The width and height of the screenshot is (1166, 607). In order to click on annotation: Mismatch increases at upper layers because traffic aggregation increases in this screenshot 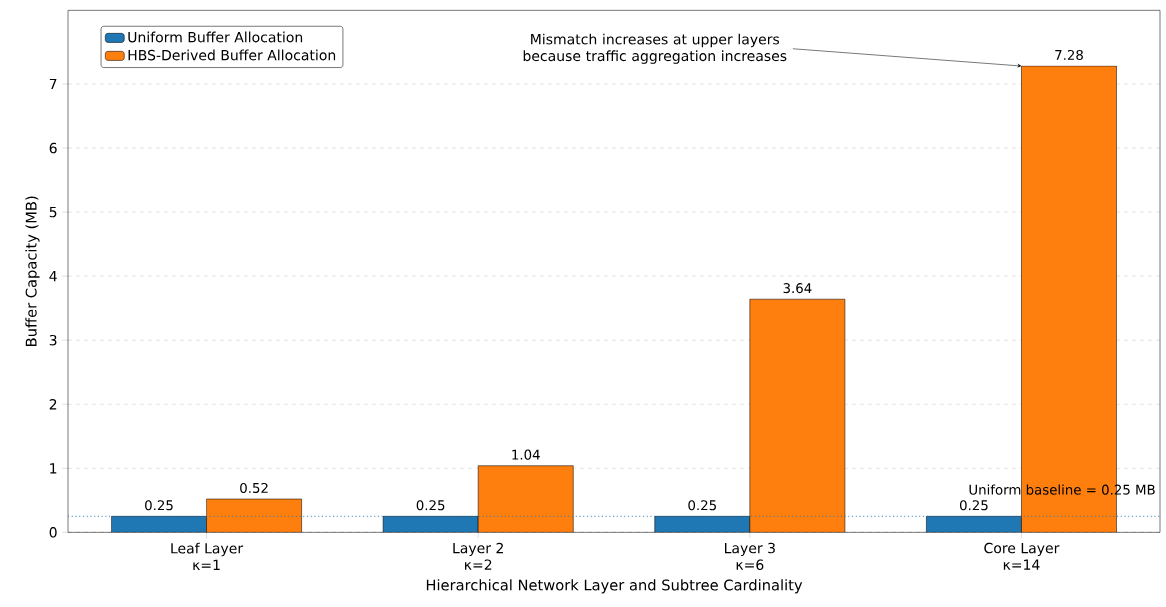, I will do `click(655, 48)`.